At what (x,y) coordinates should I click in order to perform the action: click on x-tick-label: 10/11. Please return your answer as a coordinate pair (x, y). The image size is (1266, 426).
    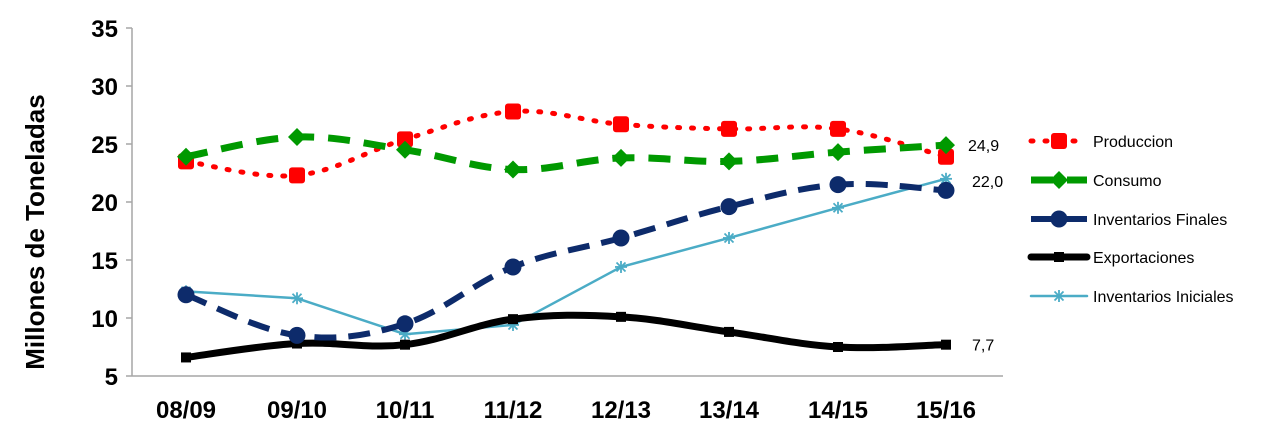
    Looking at the image, I should click on (405, 410).